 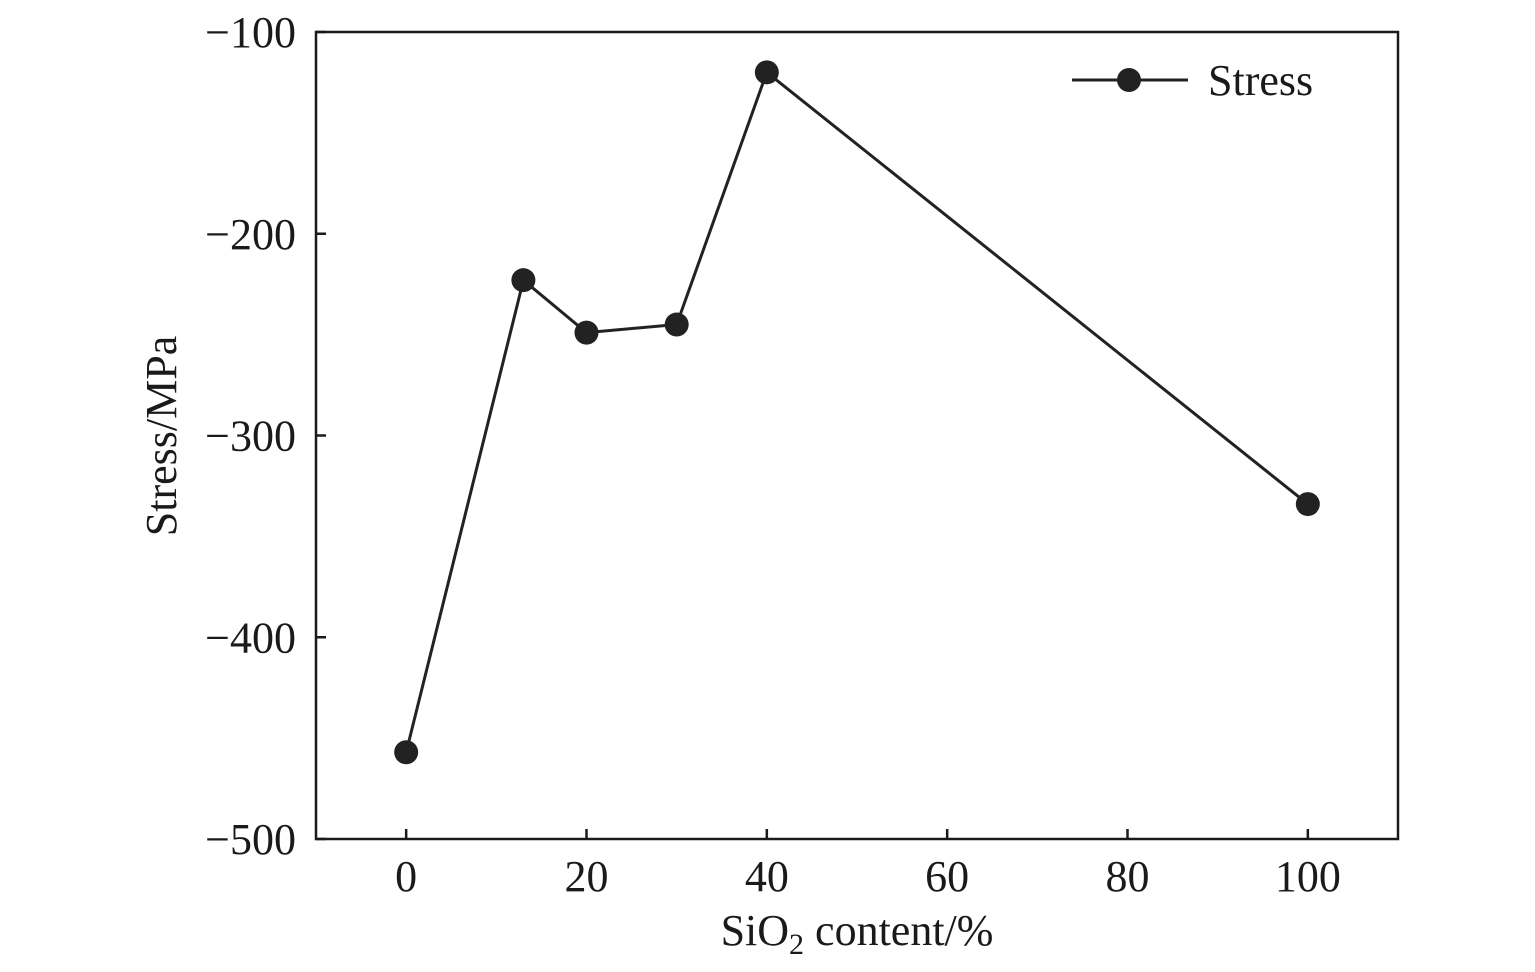 What do you see at coordinates (868, 865) in the screenshot?
I see `x-axis: 0 20 40 60 80 100` at bounding box center [868, 865].